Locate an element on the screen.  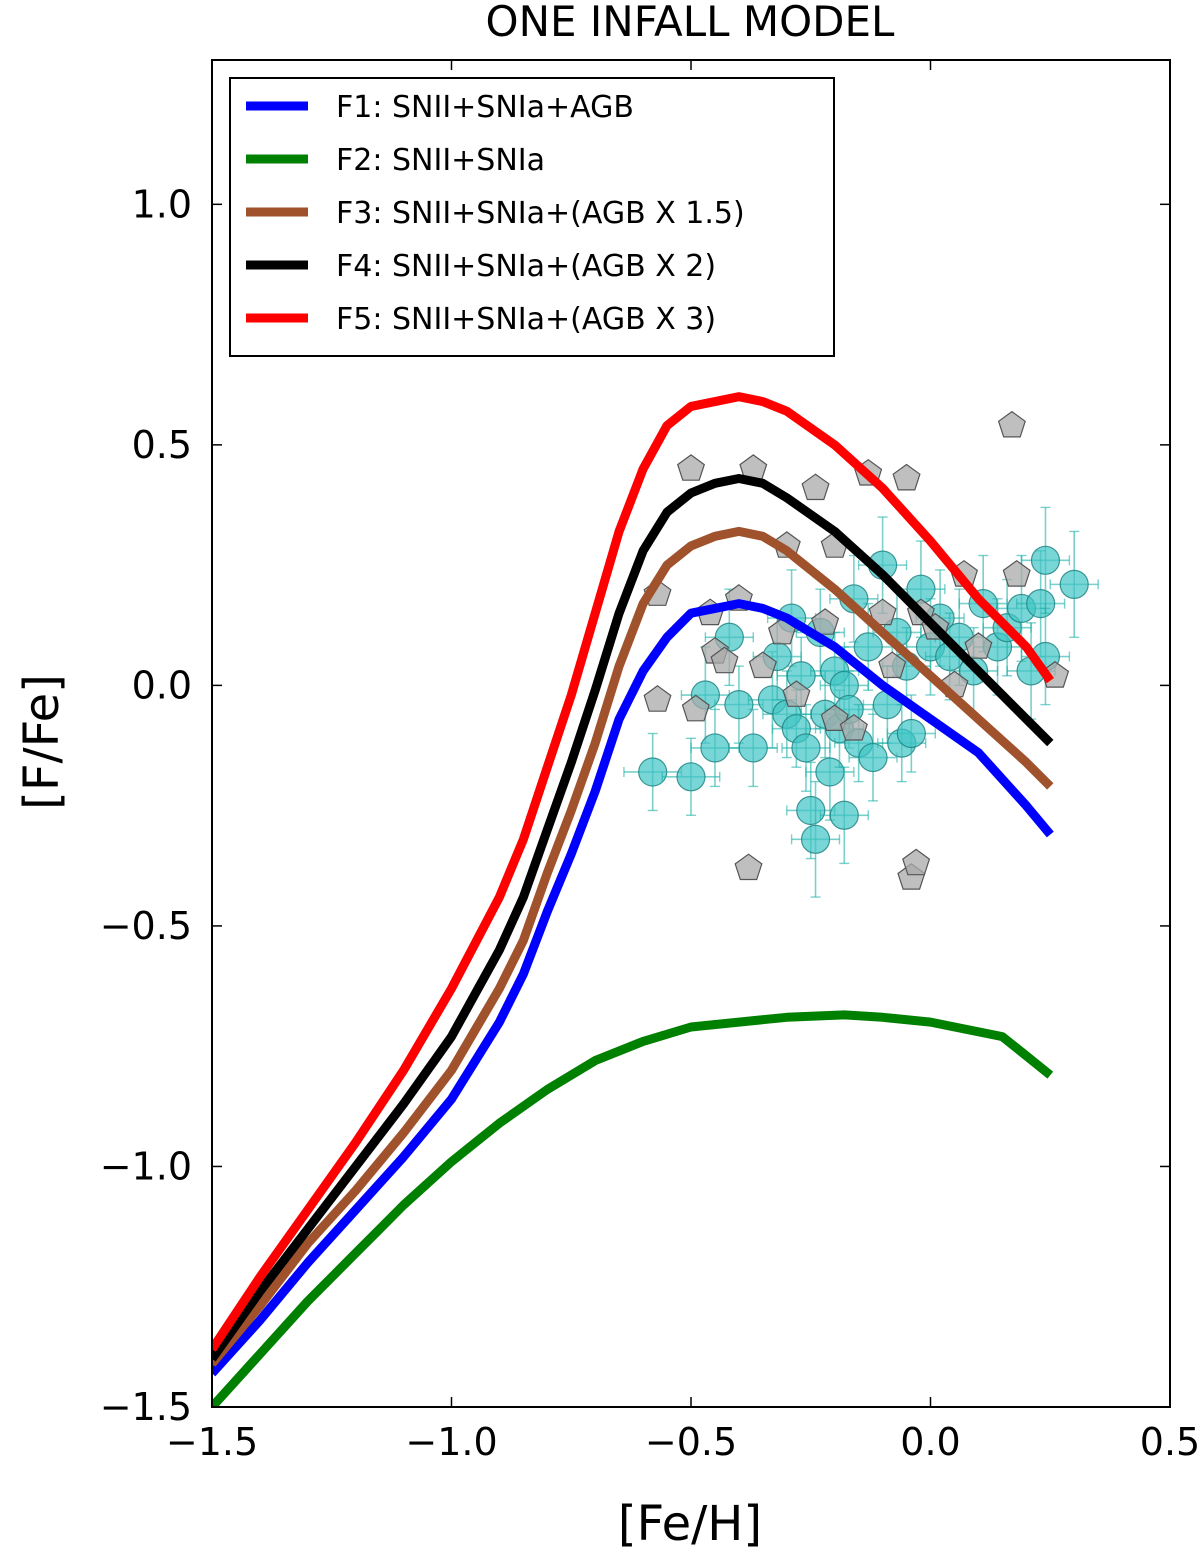
x-tick-label: −1.5 is located at coordinates (212, 1442).